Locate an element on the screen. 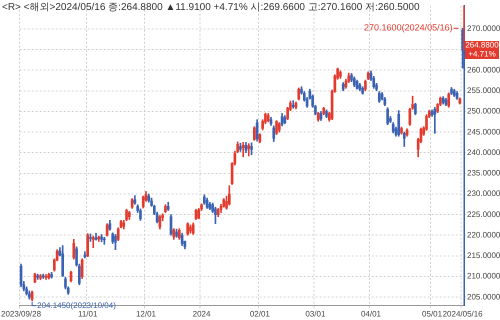 The image size is (500, 320). x-tick-label: 2023/09/28 is located at coordinates (21, 313).